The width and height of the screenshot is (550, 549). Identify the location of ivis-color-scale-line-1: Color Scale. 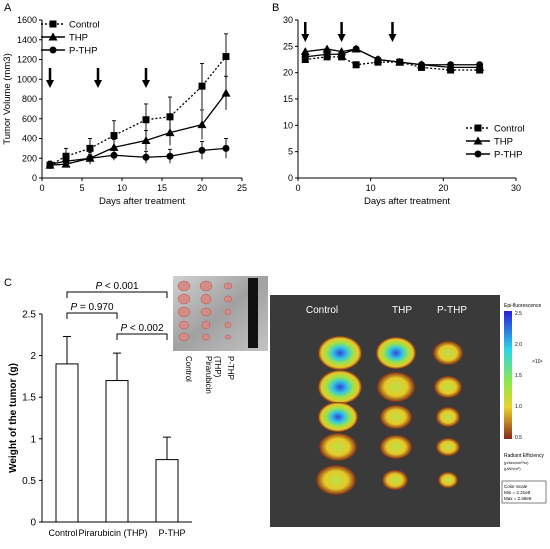
(516, 486).